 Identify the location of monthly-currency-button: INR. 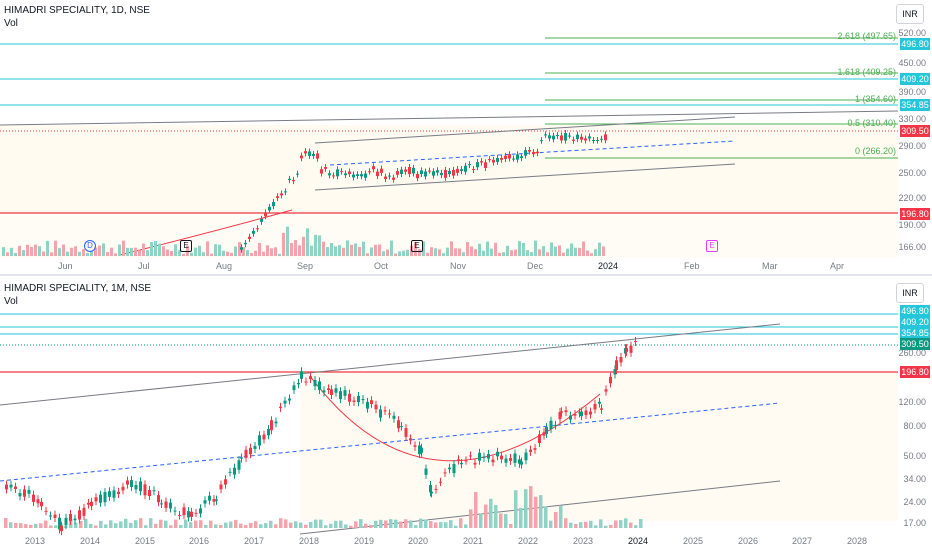
(910, 293).